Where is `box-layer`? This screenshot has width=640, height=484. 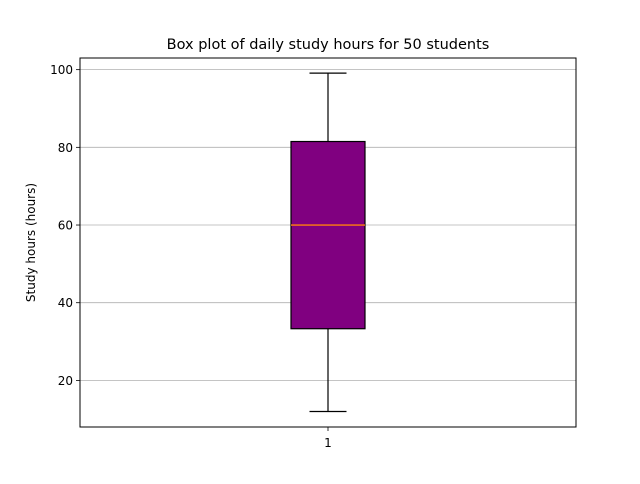
box-layer is located at coordinates (328, 242).